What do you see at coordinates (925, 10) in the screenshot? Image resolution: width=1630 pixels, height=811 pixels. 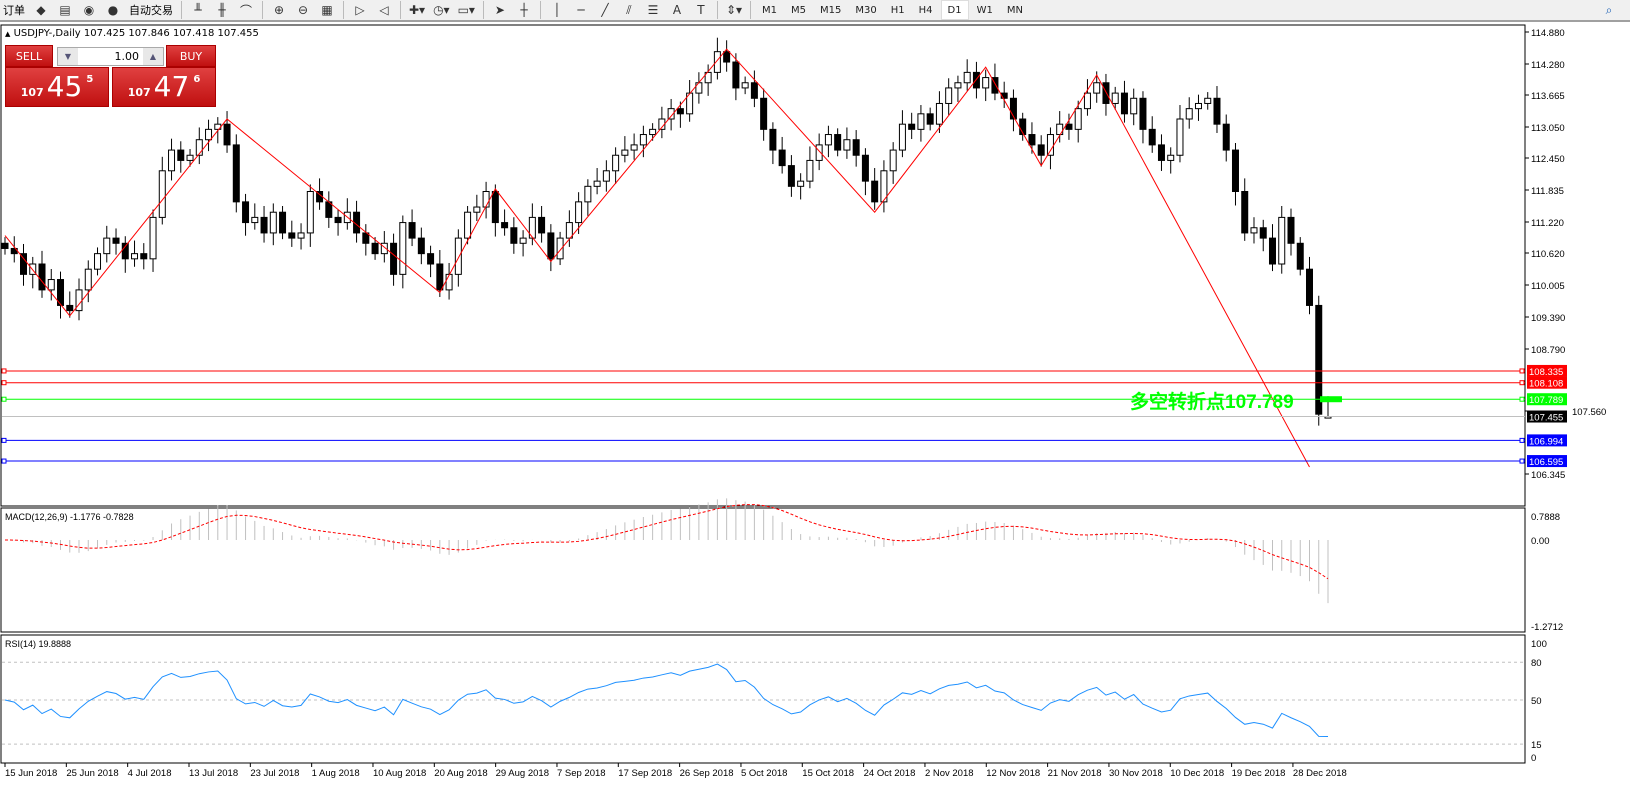 I see `timeframe-h4: H4` at bounding box center [925, 10].